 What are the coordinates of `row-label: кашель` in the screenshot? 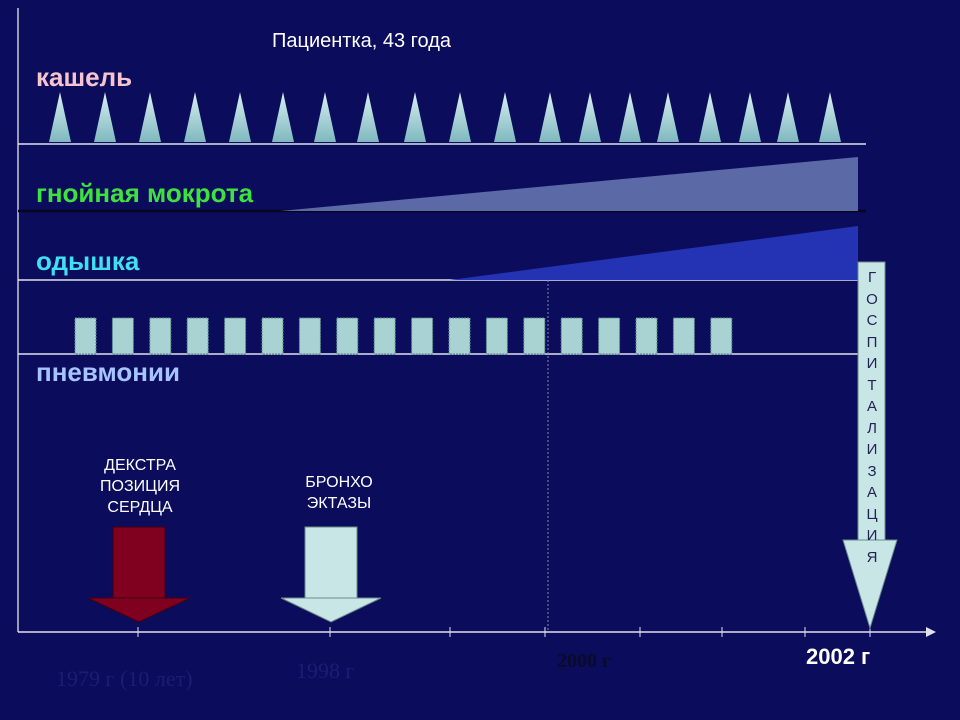 It's located at (84, 77).